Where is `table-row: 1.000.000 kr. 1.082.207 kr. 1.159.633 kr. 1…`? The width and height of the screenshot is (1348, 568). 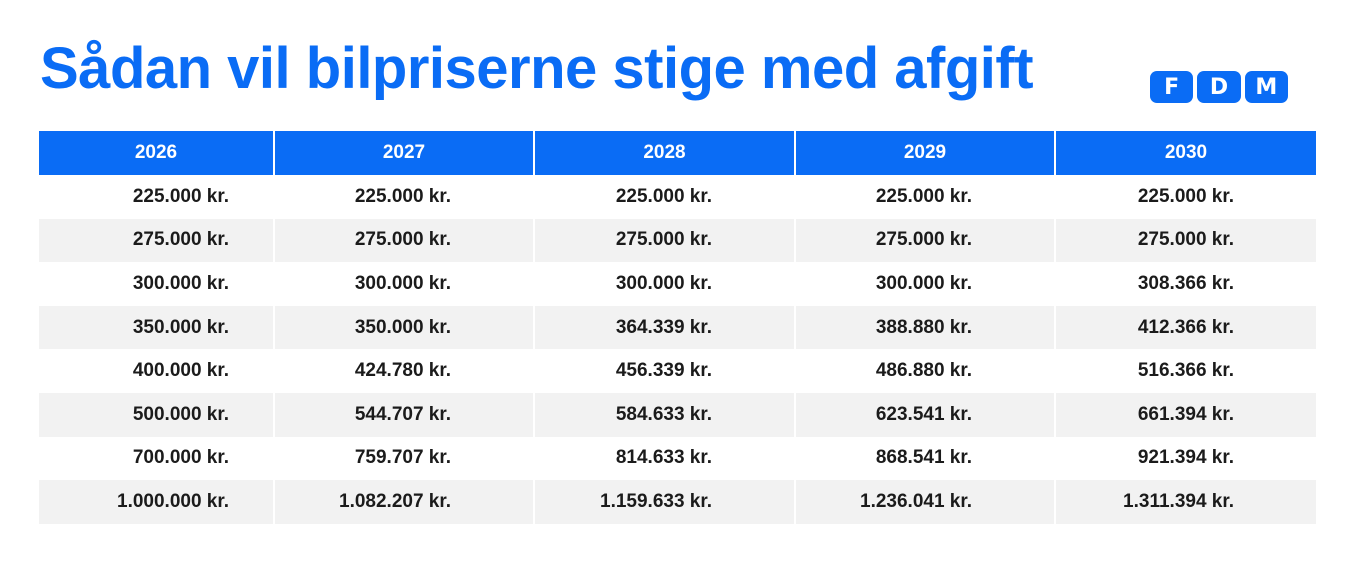
table-row: 1.000.000 kr. 1.082.207 kr. 1.159.633 kr. 1… is located at coordinates (677, 502).